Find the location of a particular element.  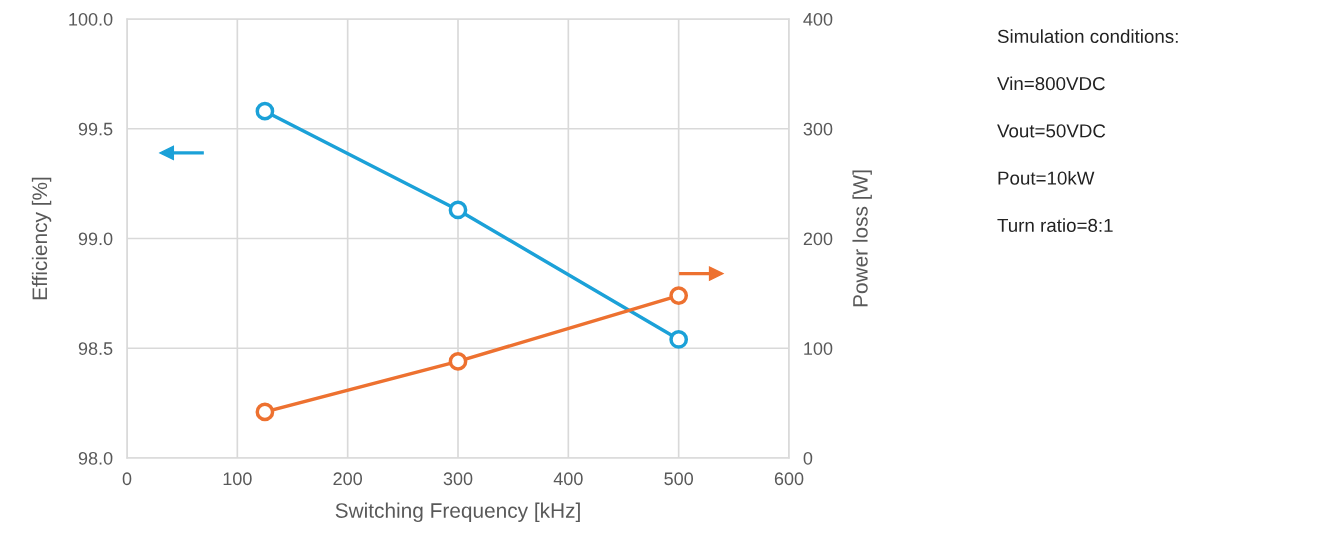

x-tick-label: 400 is located at coordinates (568, 479).